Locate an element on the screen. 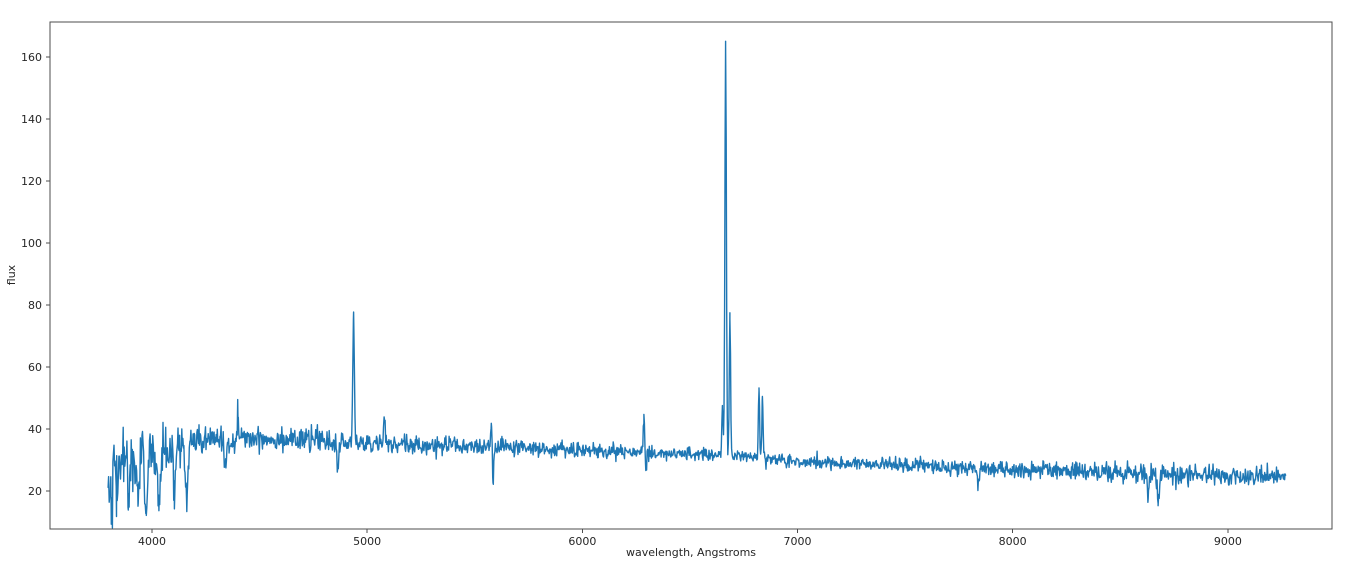  x-tick-label: 7000 is located at coordinates (798, 541).